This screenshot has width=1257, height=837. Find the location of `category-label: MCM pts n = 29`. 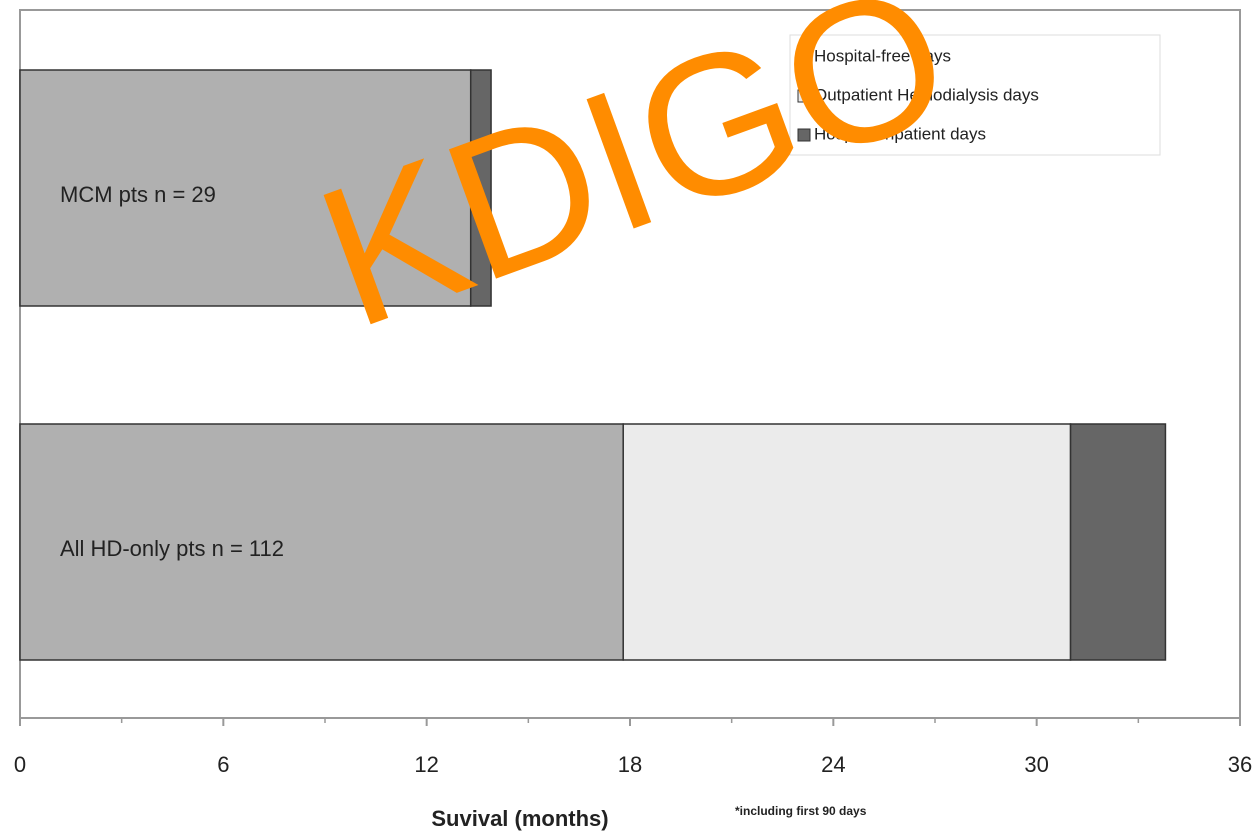

category-label: MCM pts n = 29 is located at coordinates (138, 194).